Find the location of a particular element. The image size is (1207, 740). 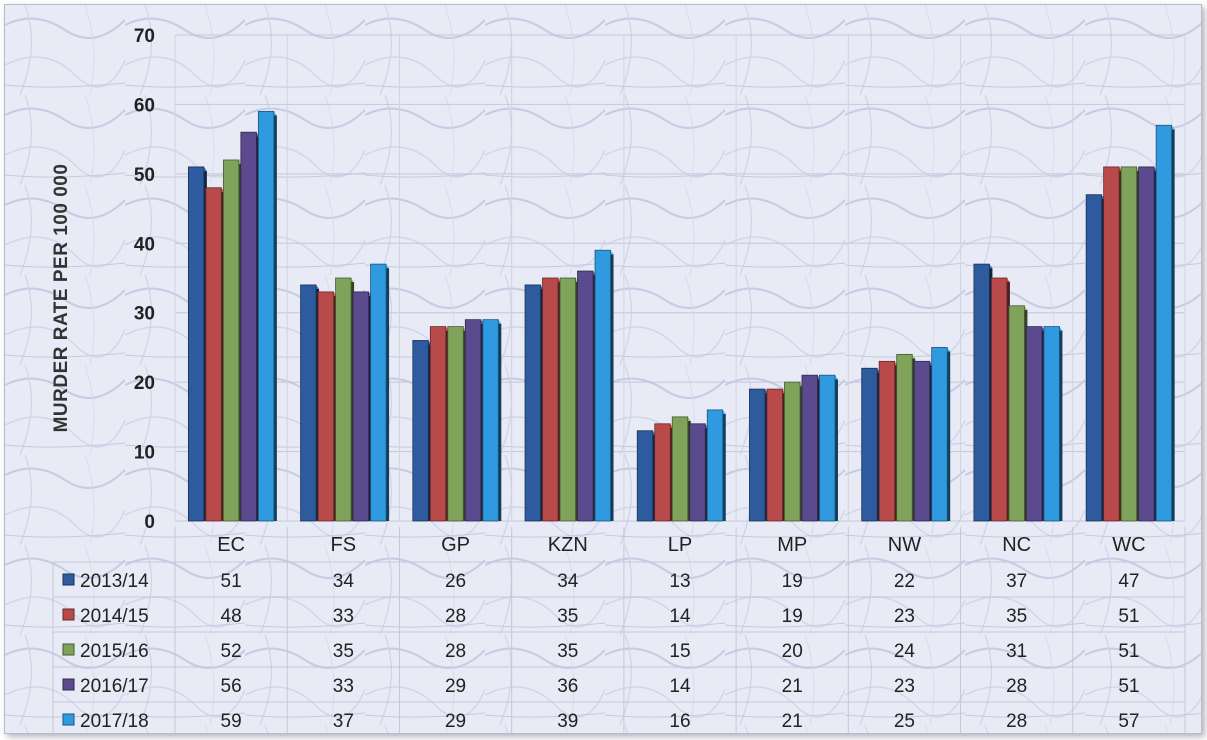

legend-label: 2017/18 is located at coordinates (114, 721).